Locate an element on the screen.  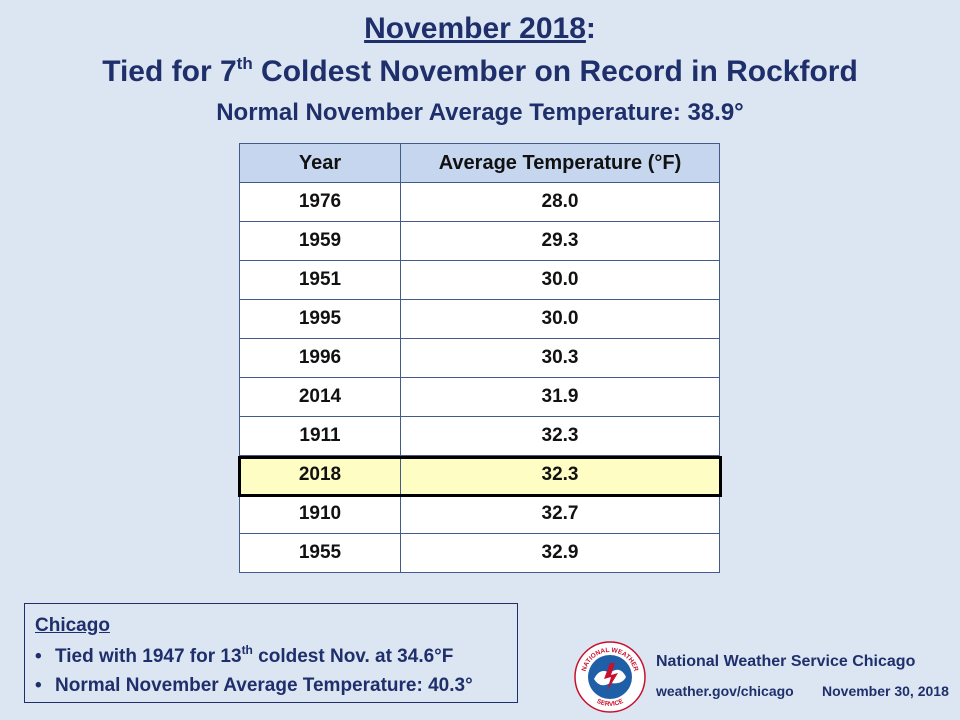
subtitle-suffix: Coldest November on Record in Rockford is located at coordinates (555, 71).